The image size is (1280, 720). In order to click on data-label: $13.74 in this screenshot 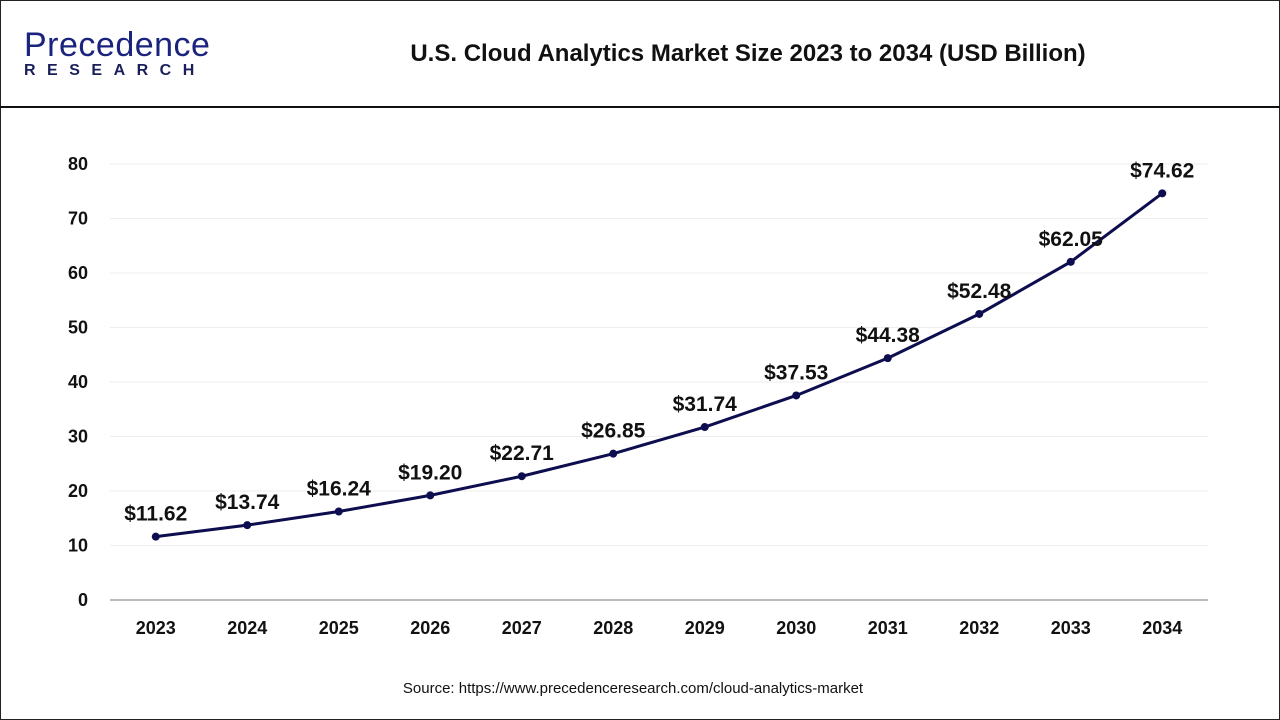, I will do `click(247, 502)`.